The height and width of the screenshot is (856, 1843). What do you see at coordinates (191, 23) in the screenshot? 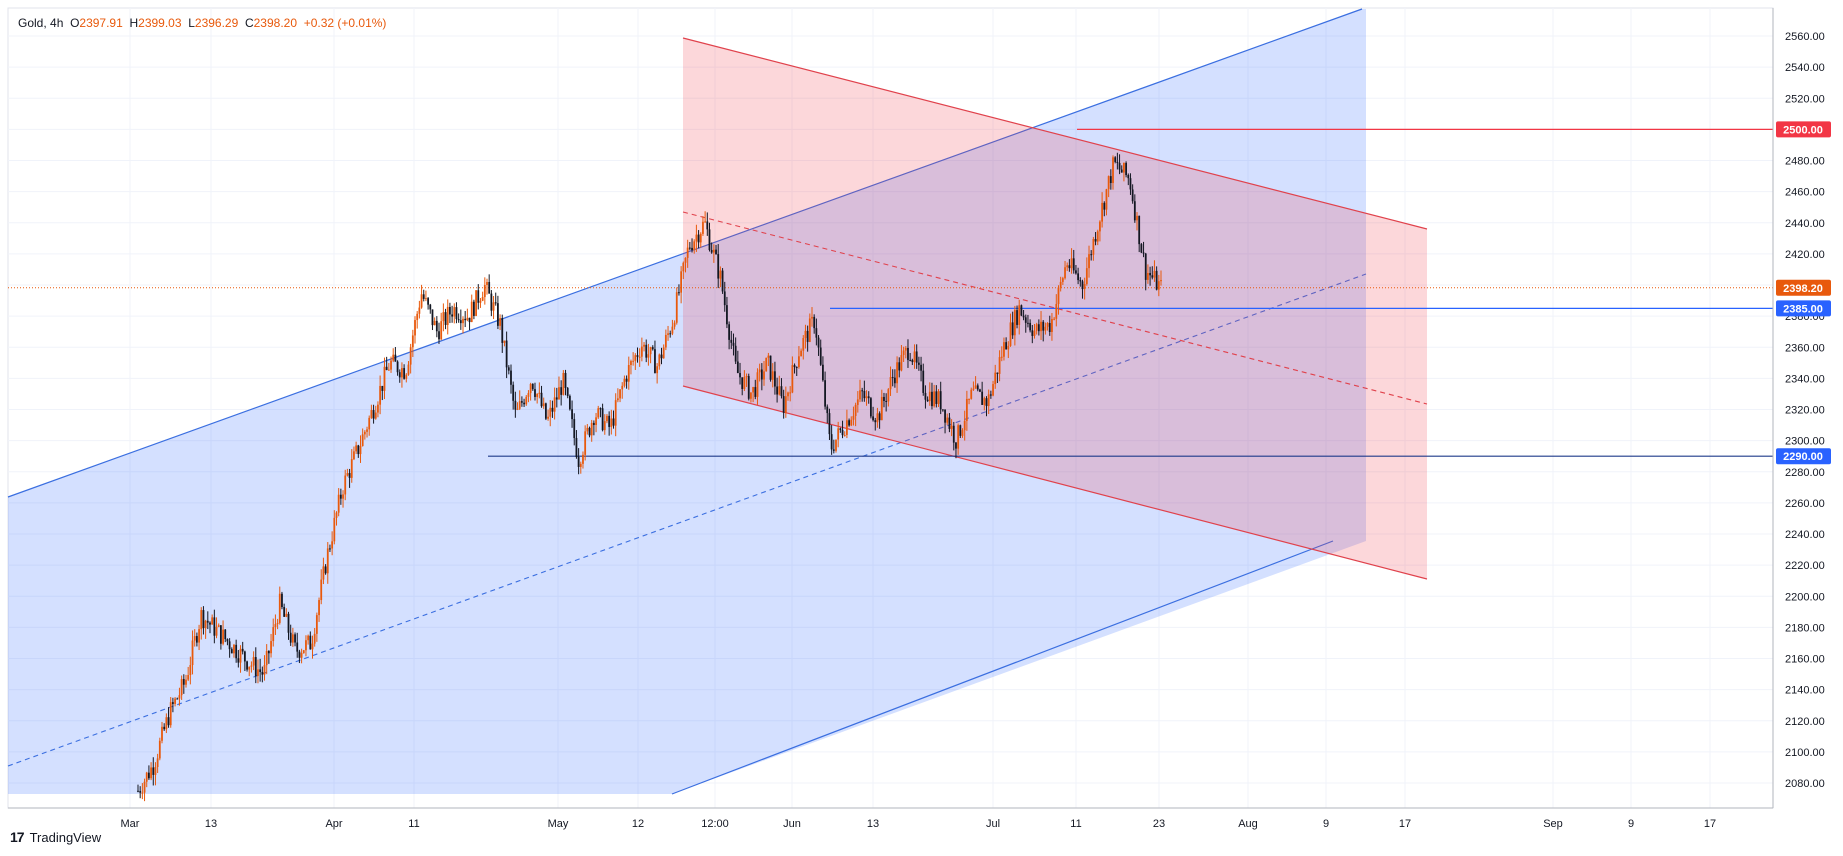
I see `low-key: L` at bounding box center [191, 23].